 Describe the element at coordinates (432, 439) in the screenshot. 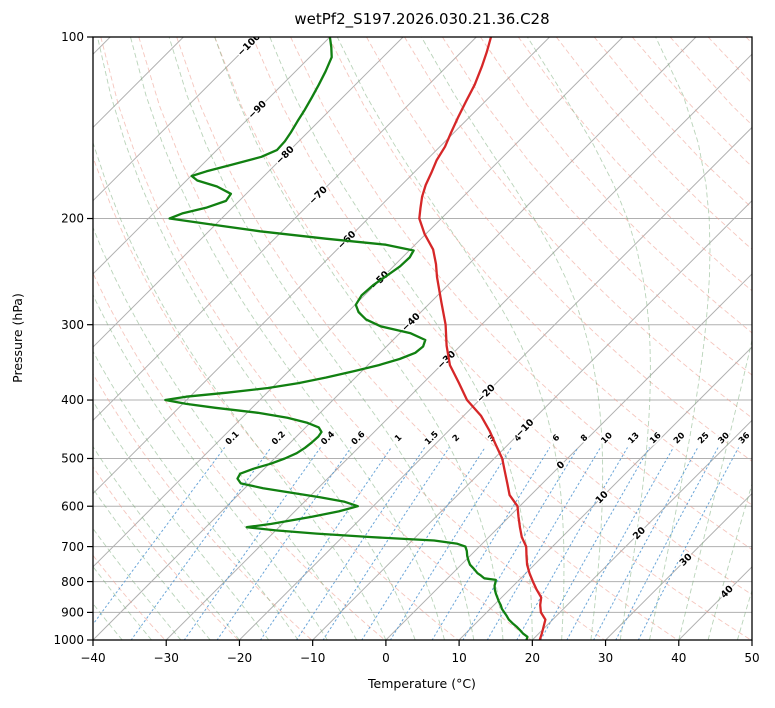

I see `mixing-ratio-label: 1.5` at that location.